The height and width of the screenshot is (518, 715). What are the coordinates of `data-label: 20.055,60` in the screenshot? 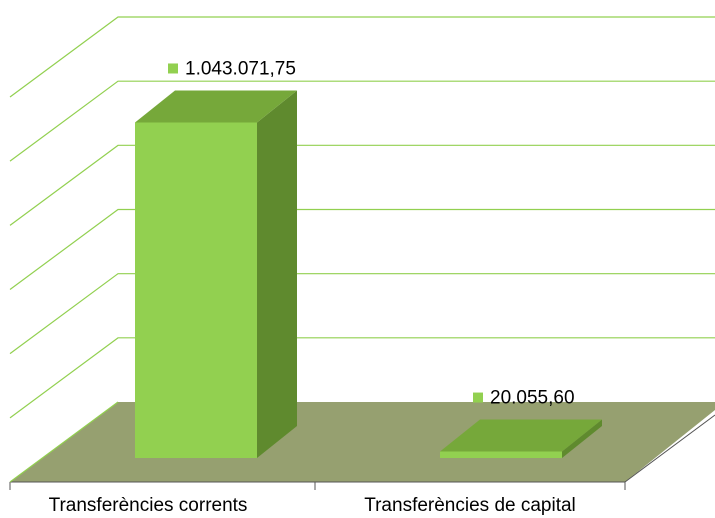 It's located at (532, 398).